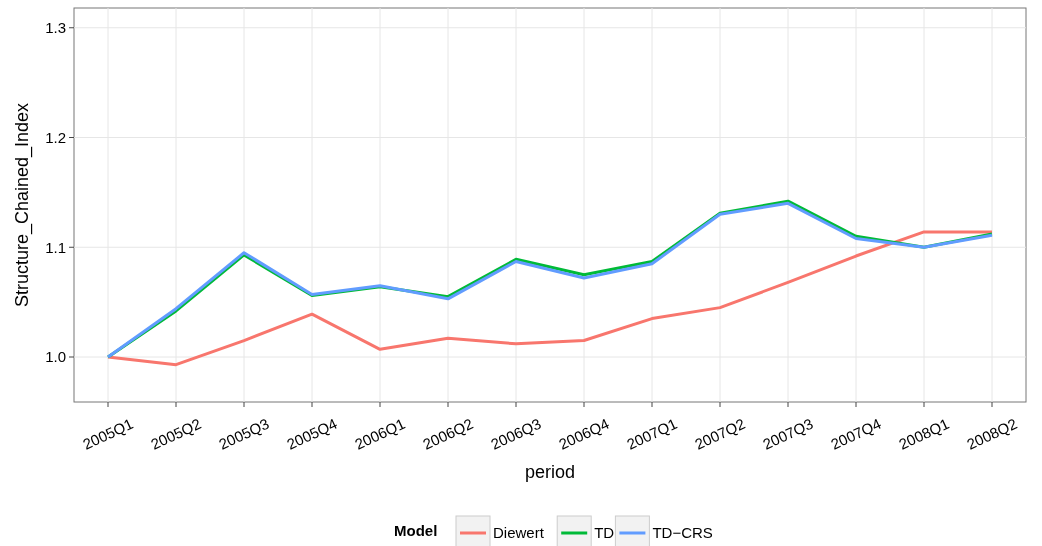 This screenshot has width=1042, height=546. Describe the element at coordinates (55, 247) in the screenshot. I see `y-tick-label: 1.1` at that location.